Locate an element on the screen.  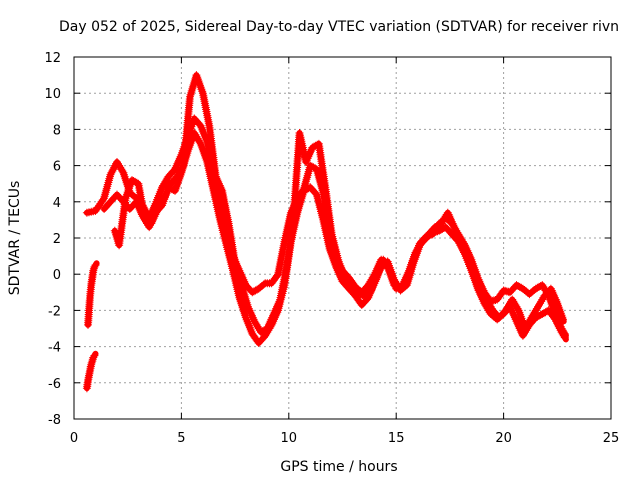
x-tick-label: 20 is located at coordinates (503, 438).